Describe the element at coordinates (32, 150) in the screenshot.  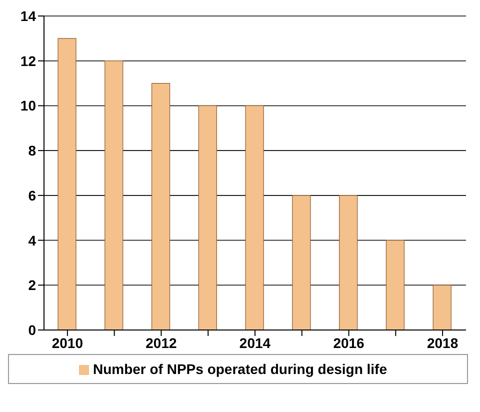
I see `y-tick-label: 8` at that location.